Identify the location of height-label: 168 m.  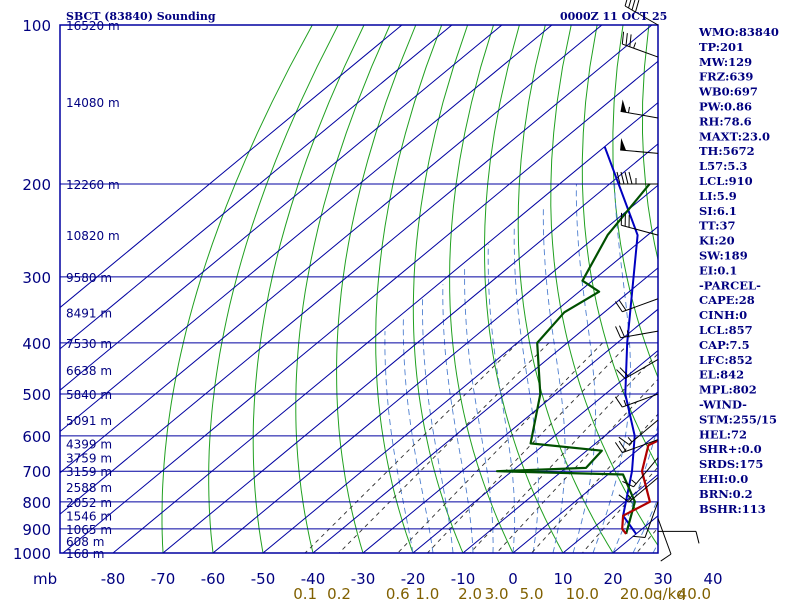
(85, 554).